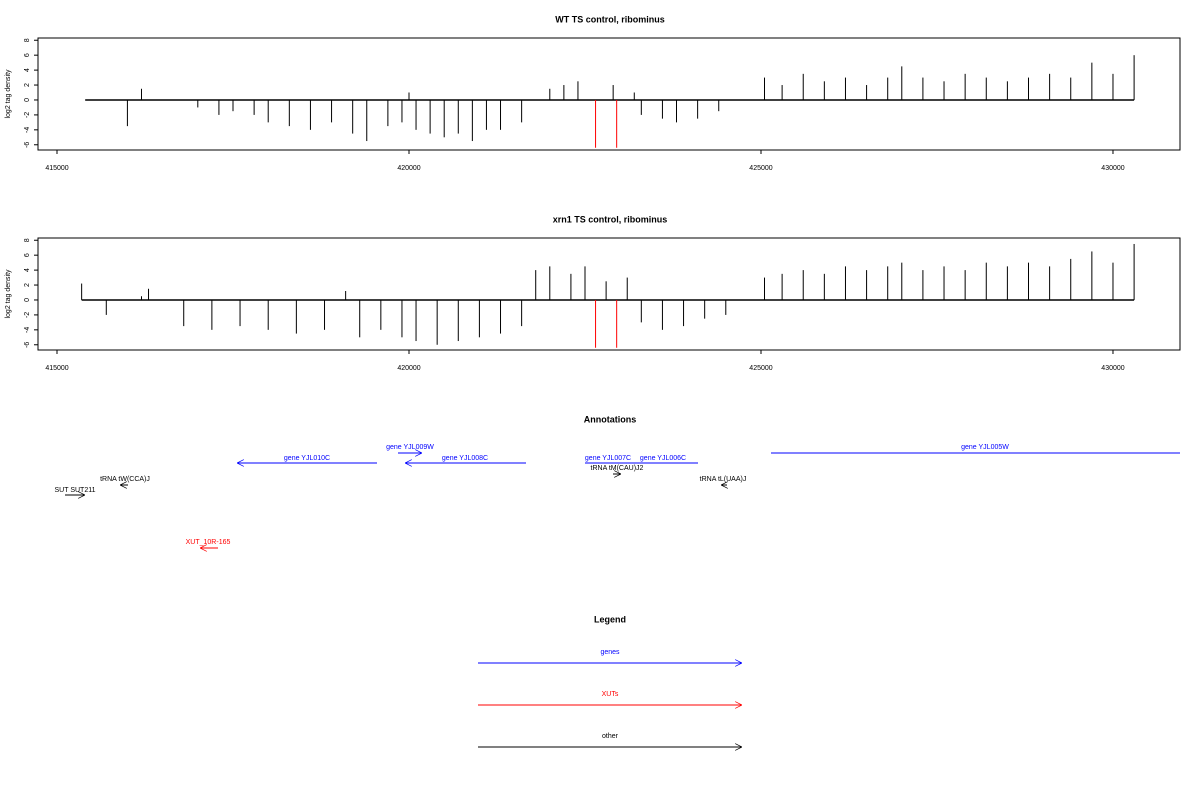 The image size is (1200, 800). Describe the element at coordinates (610, 619) in the screenshot. I see `legend-title: Legend` at that location.